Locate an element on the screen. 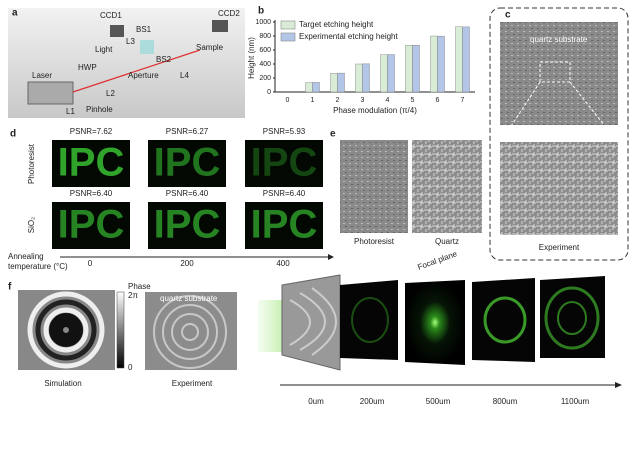  row-label: Photoresist is located at coordinates (31, 163).